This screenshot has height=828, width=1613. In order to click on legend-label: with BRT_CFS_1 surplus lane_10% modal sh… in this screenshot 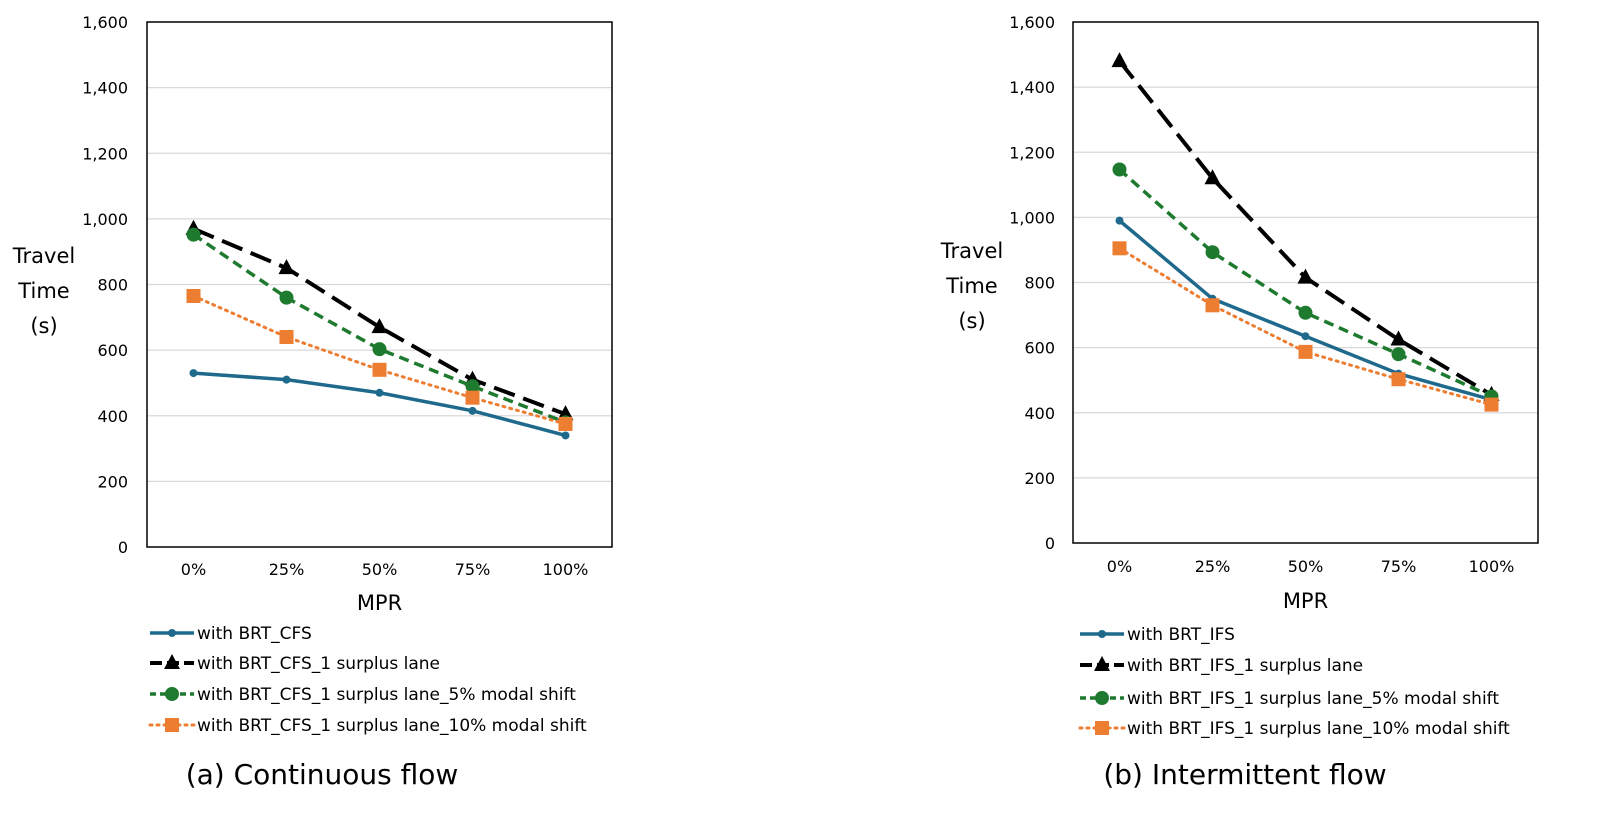, I will do `click(392, 726)`.